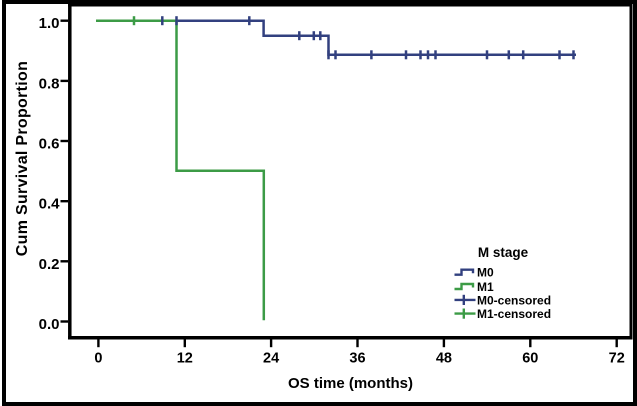 Image resolution: width=637 pixels, height=406 pixels. What do you see at coordinates (485, 287) in the screenshot?
I see `svg-text: M1` at bounding box center [485, 287].